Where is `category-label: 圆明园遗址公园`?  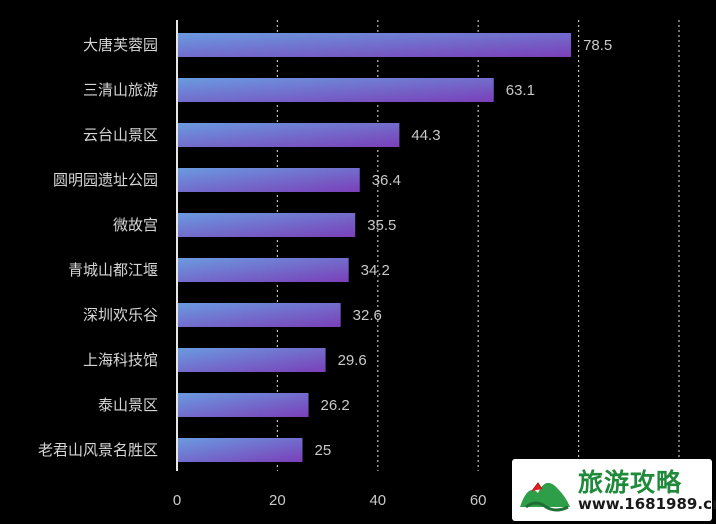
category-label: 圆明园遗址公园 is located at coordinates (105, 180).